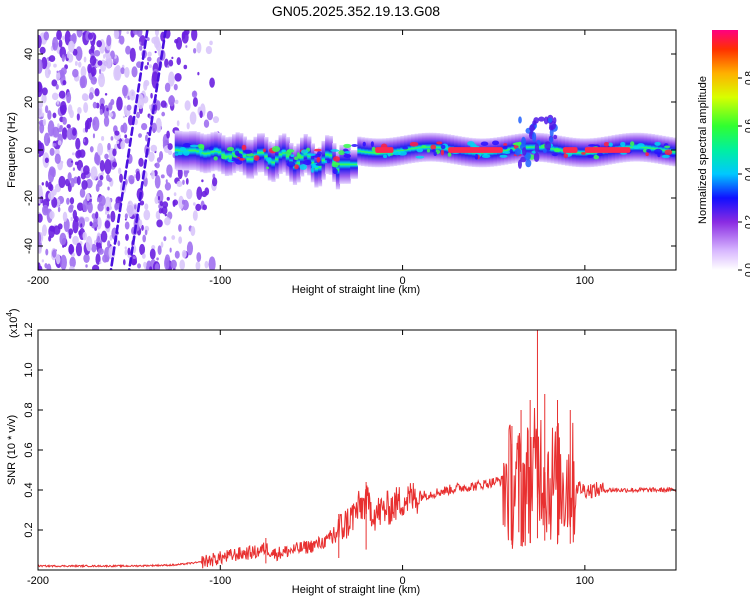 The image size is (750, 600). What do you see at coordinates (29, 150) in the screenshot?
I see `spectrogram-ytick-label: 0` at bounding box center [29, 150].